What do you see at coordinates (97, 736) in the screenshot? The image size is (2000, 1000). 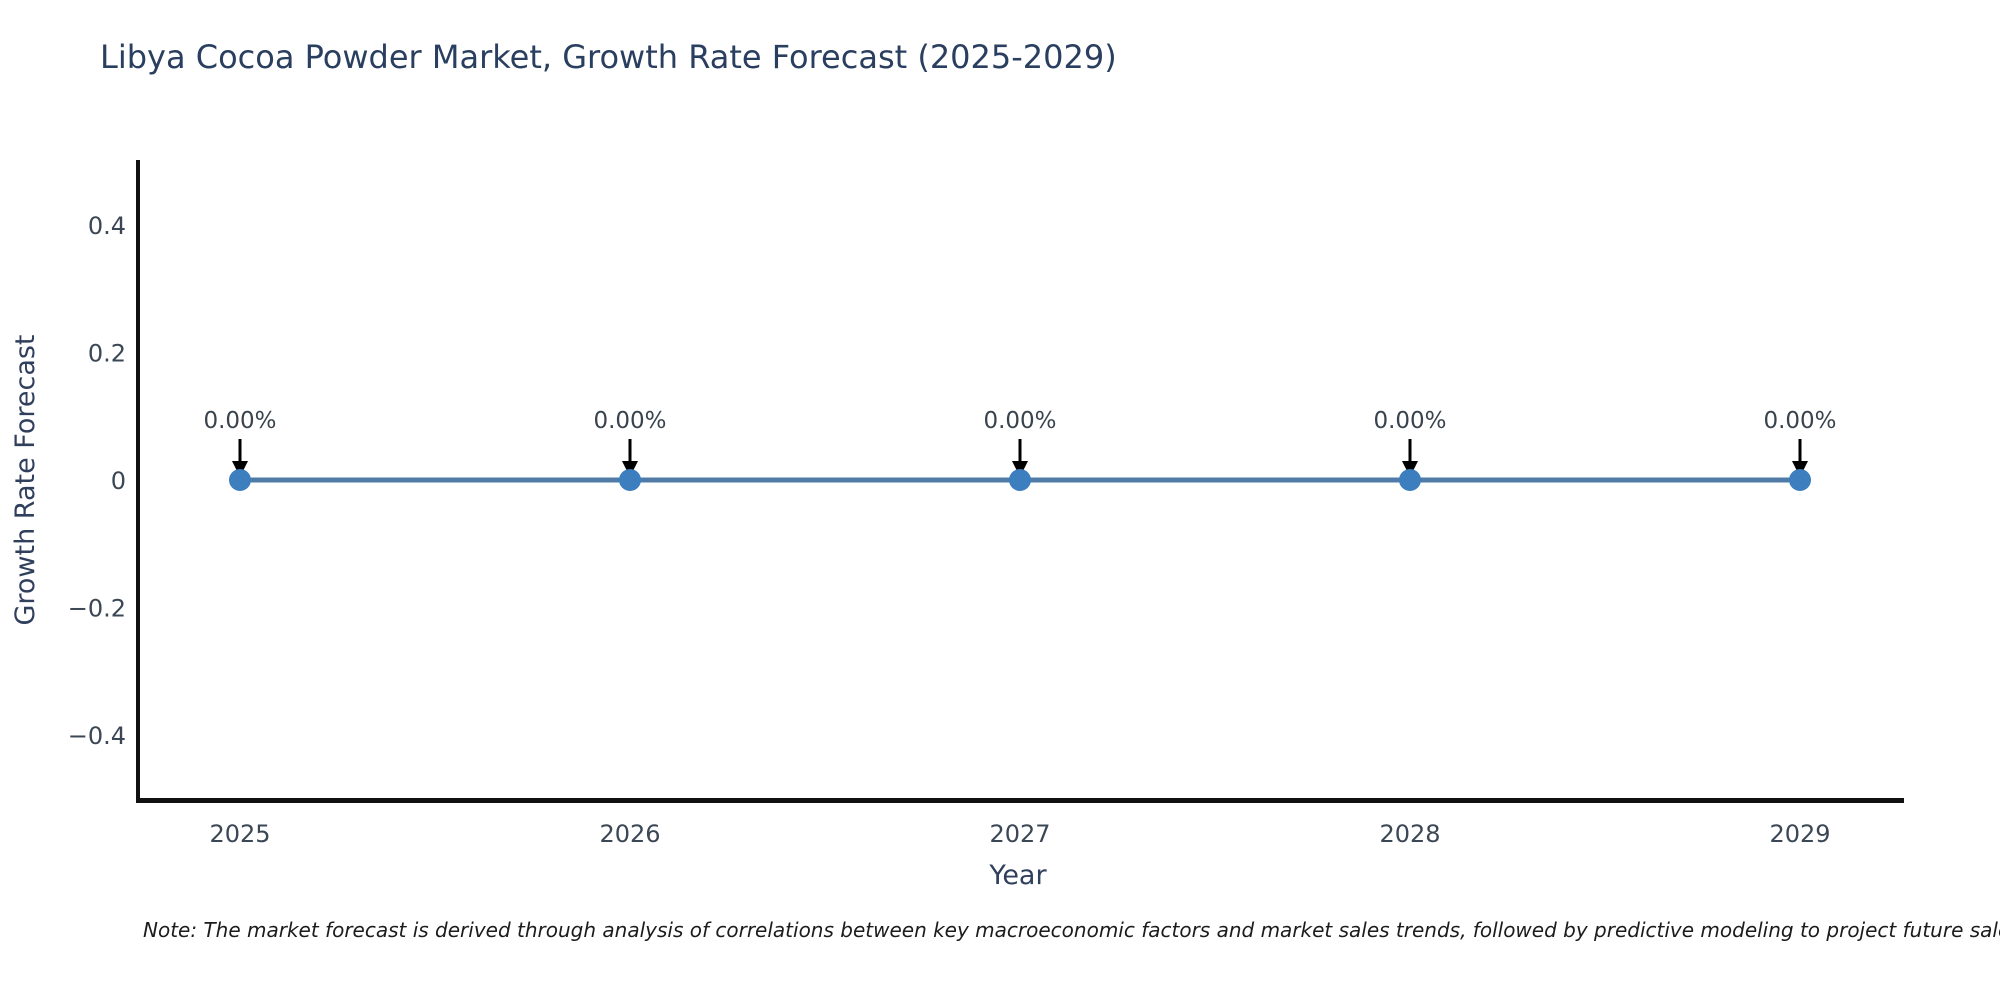 I see `y-tick-label: −0.4` at bounding box center [97, 736].